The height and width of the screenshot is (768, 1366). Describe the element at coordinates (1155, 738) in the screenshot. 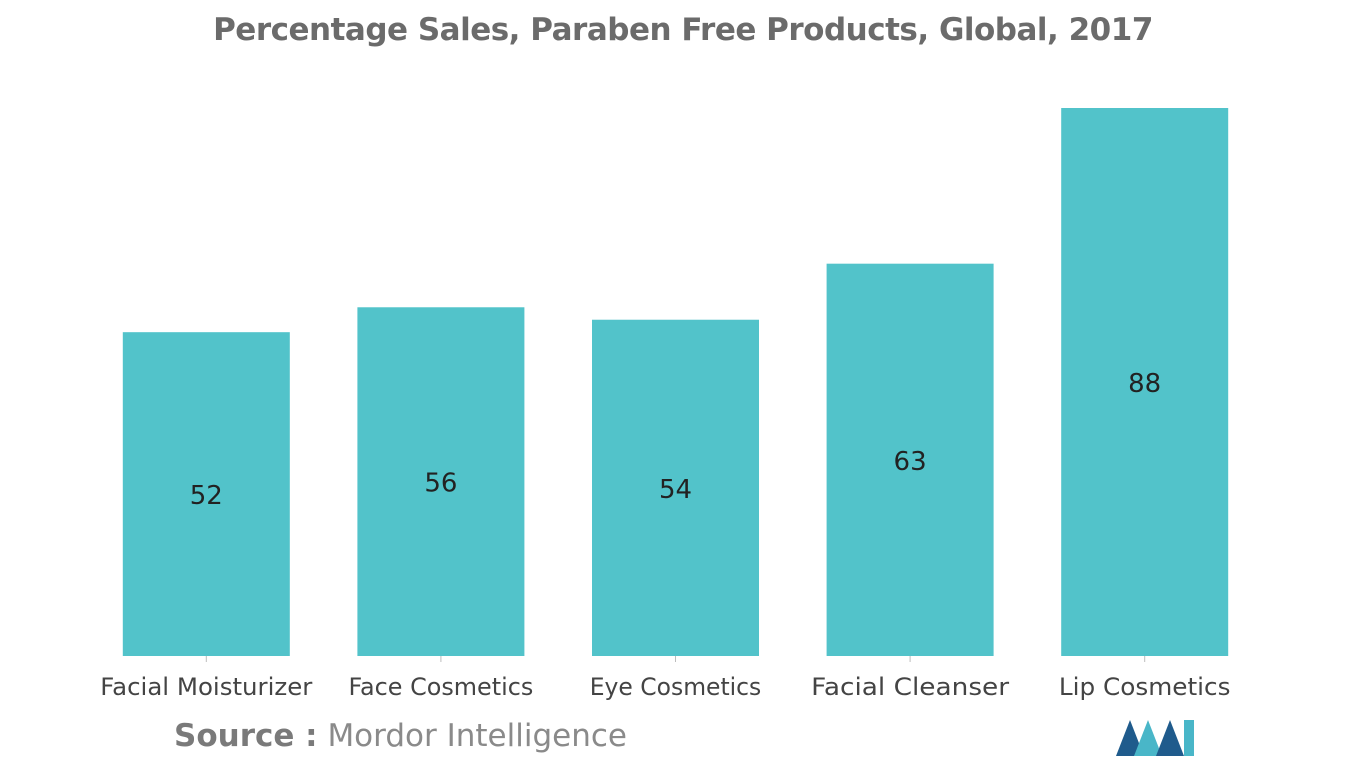

I see `mordor-intelligence-logo-icon` at that location.